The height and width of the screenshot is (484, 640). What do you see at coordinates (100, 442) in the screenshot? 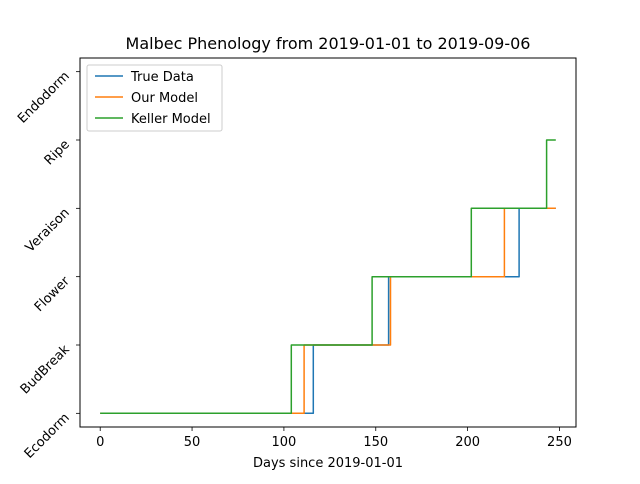
I see `x-tick-label: 0` at bounding box center [100, 442].